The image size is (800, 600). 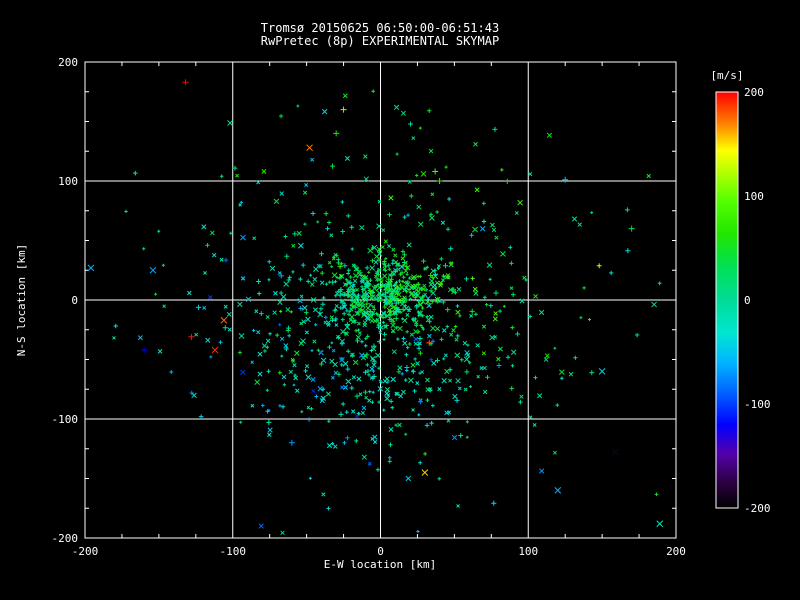 What do you see at coordinates (757, 508) in the screenshot?
I see `colorbar-tick-label: -200` at bounding box center [757, 508].